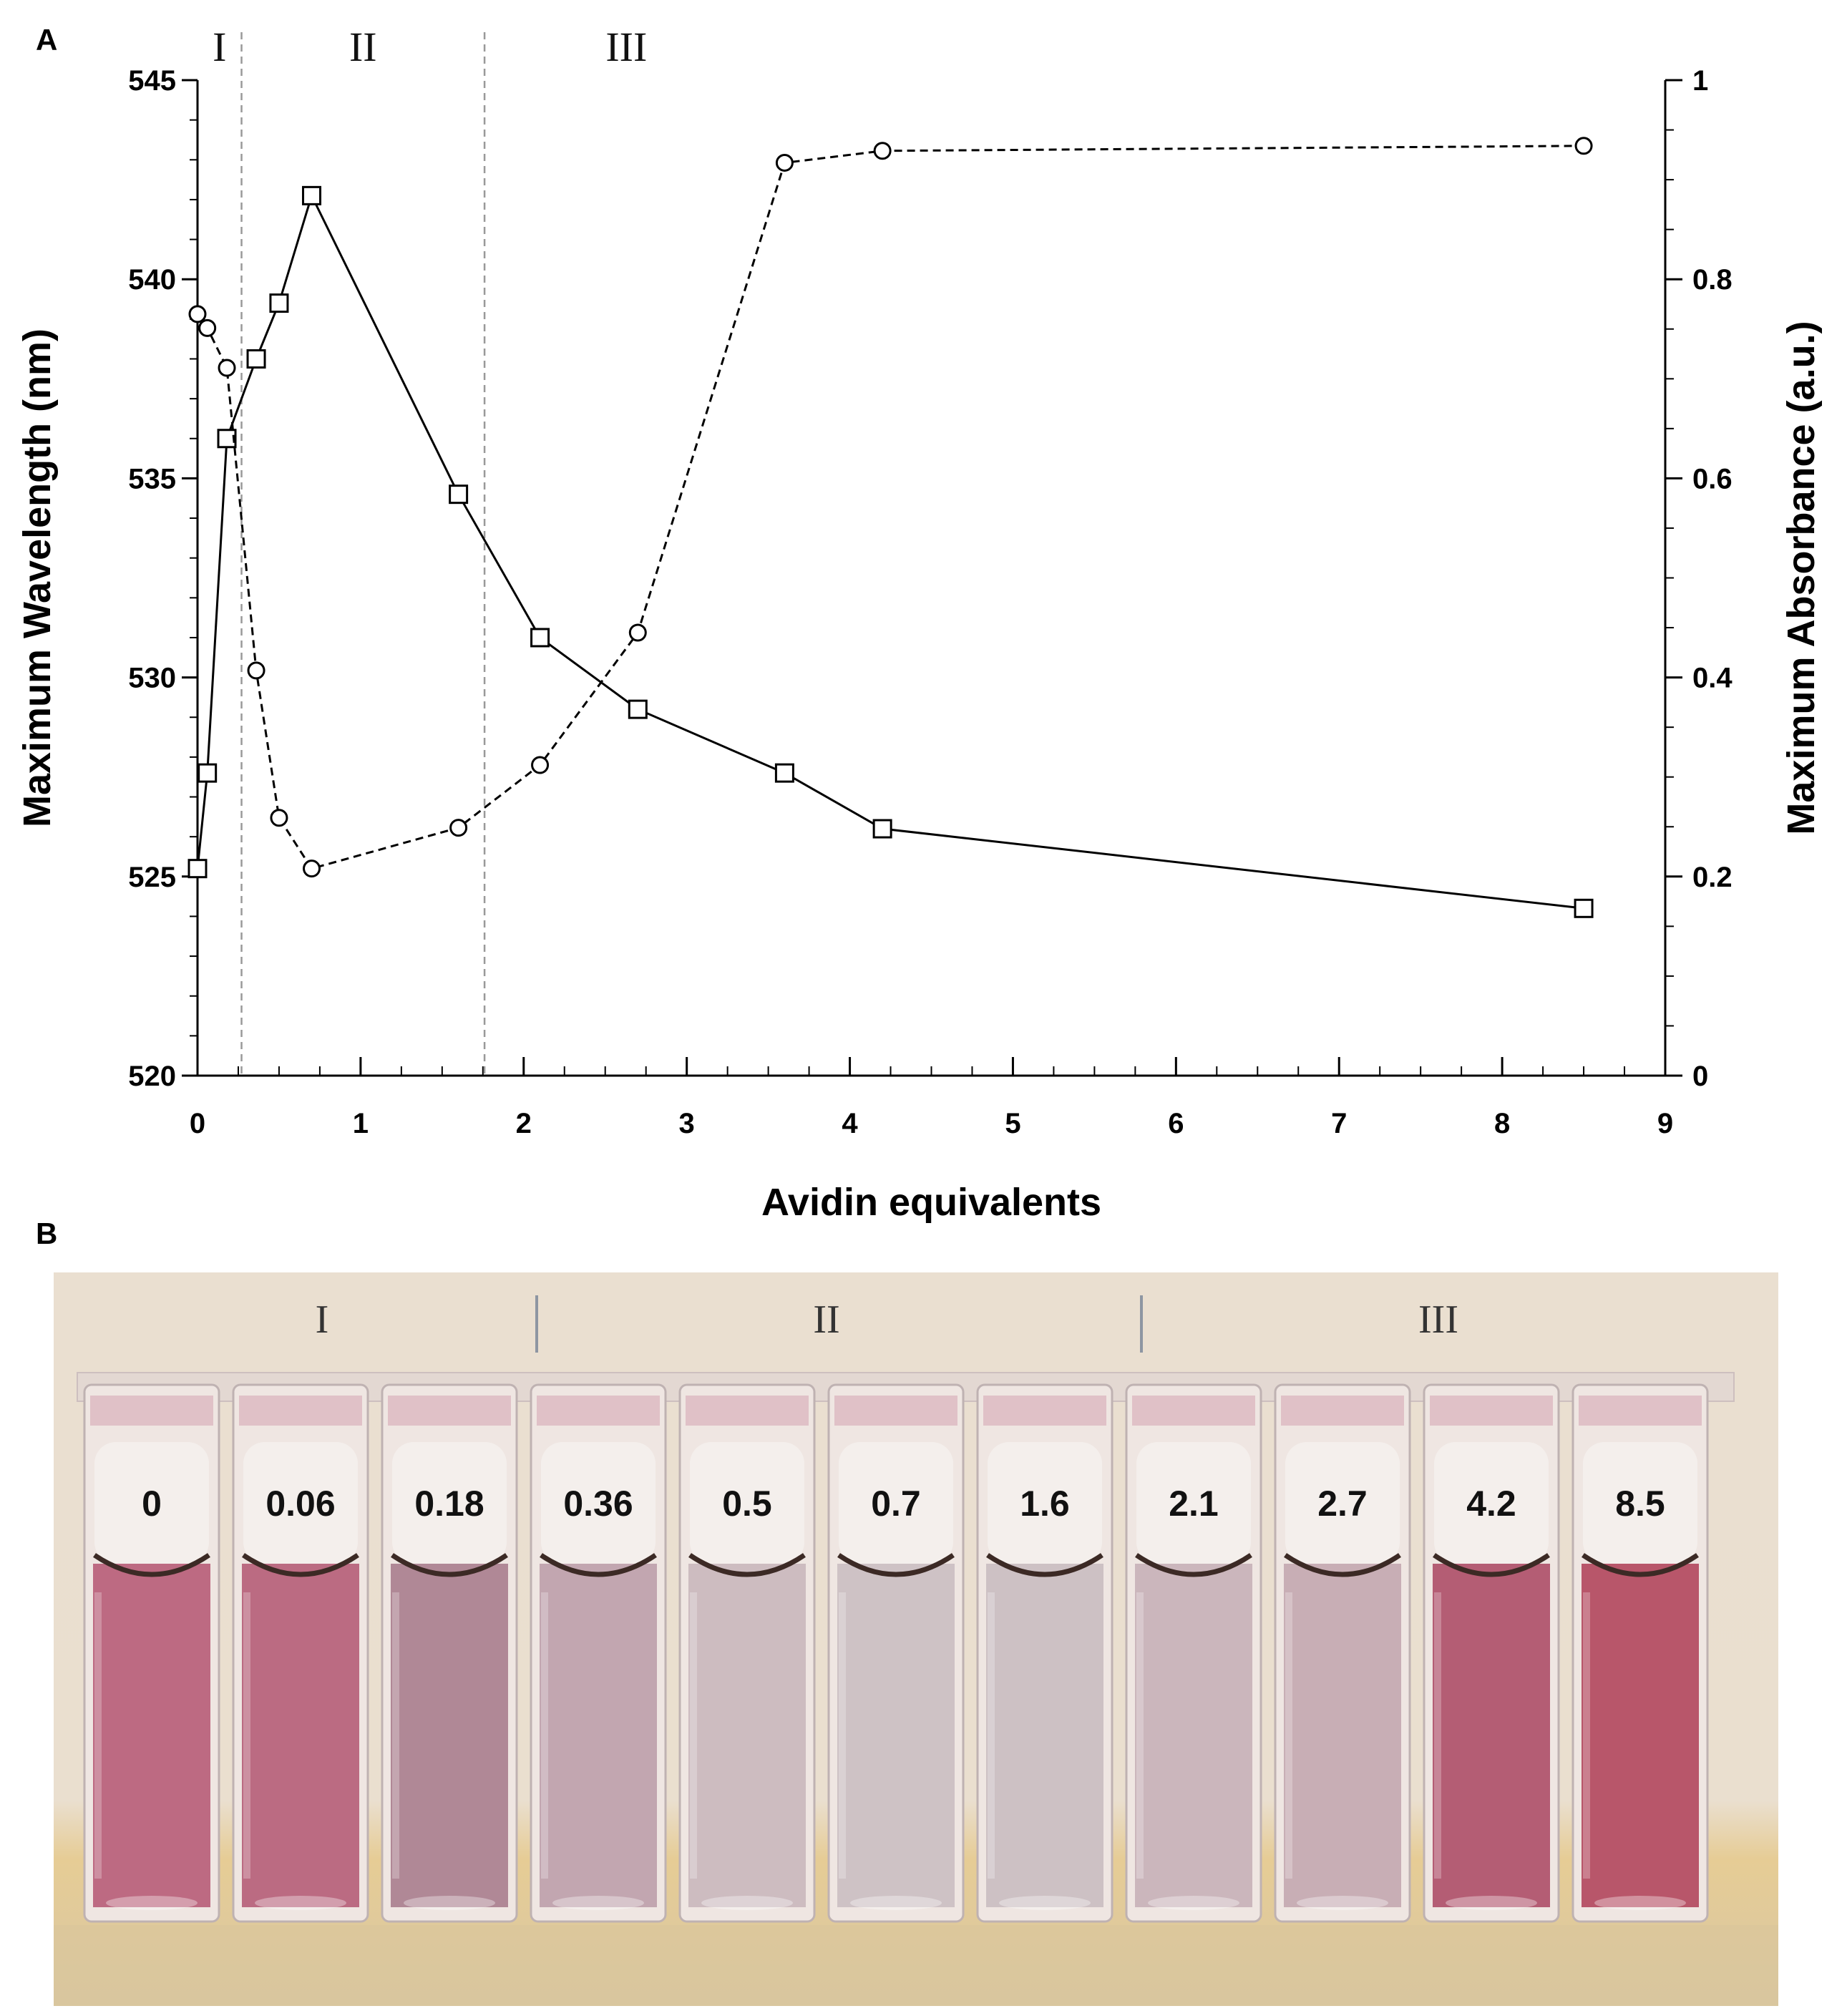 The width and height of the screenshot is (1842, 2016). What do you see at coordinates (1712, 280) in the screenshot?
I see `y2-tick-label: 0.8` at bounding box center [1712, 280].